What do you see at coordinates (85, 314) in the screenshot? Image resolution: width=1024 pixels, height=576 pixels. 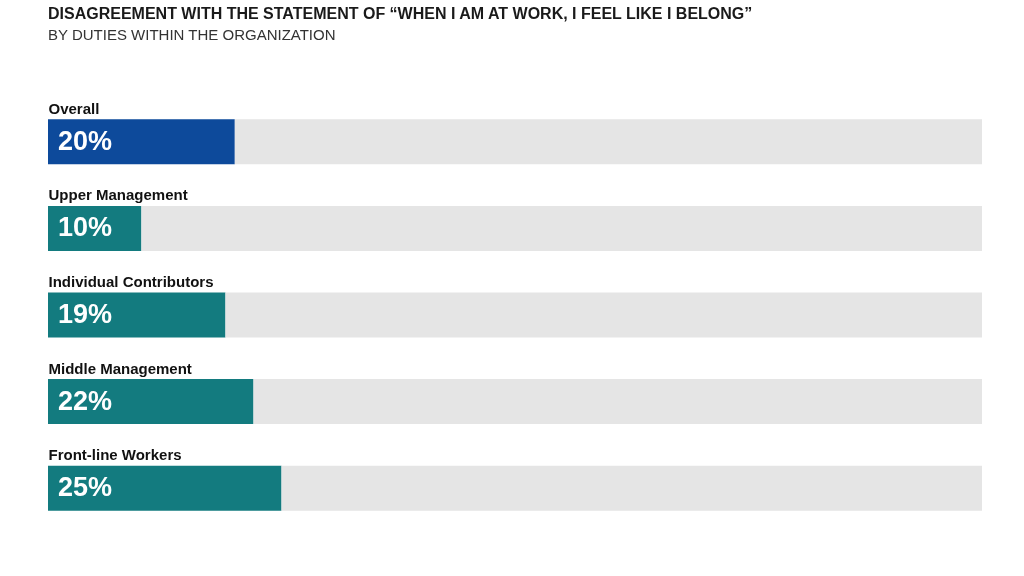 I see `data-label: 19%` at bounding box center [85, 314].